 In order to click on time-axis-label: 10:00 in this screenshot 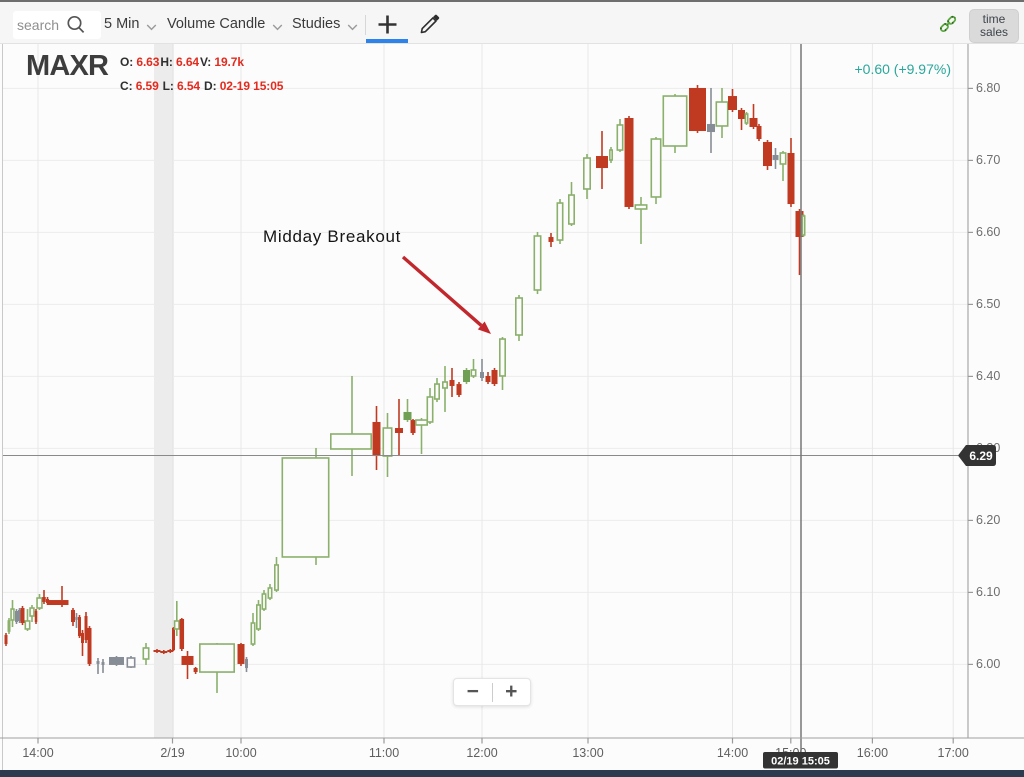, I will do `click(241, 753)`.